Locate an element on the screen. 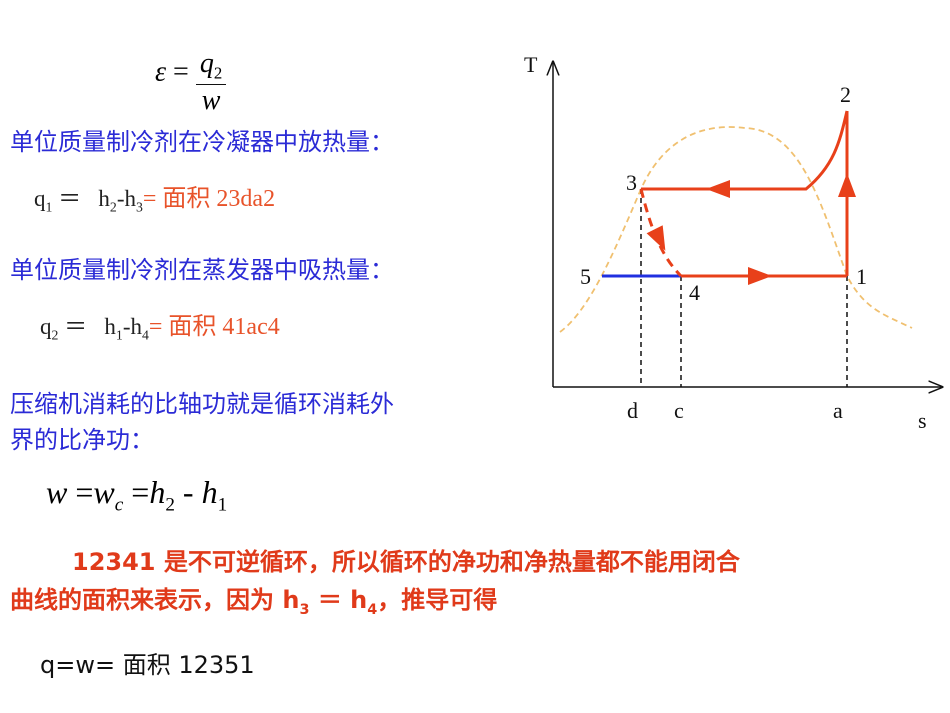 The image size is (950, 713). axis-label: T is located at coordinates (531, 64).